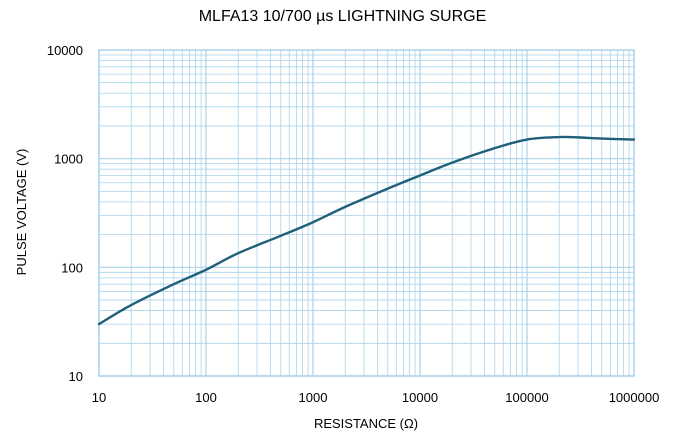 This screenshot has width=685, height=435. I want to click on x-tick-label: 100000, so click(526, 397).